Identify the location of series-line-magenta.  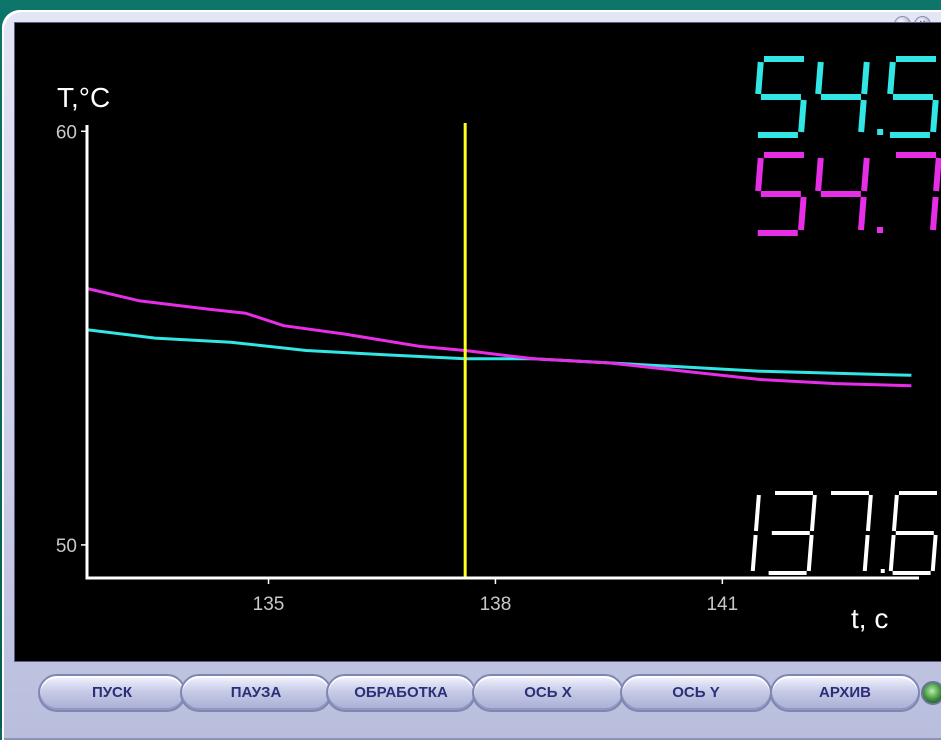
(499, 337).